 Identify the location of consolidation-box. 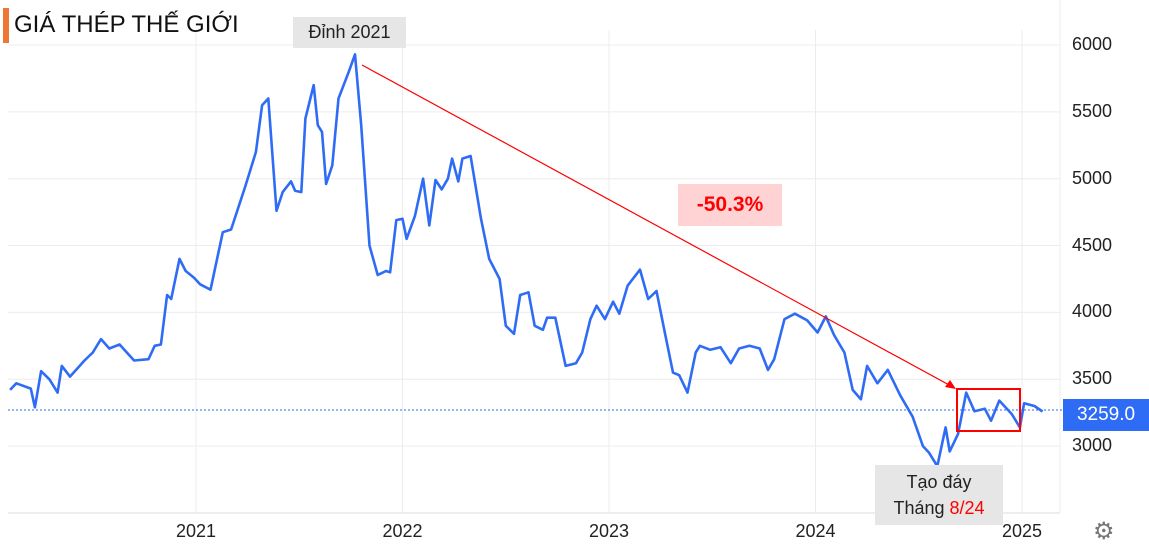
(988, 410).